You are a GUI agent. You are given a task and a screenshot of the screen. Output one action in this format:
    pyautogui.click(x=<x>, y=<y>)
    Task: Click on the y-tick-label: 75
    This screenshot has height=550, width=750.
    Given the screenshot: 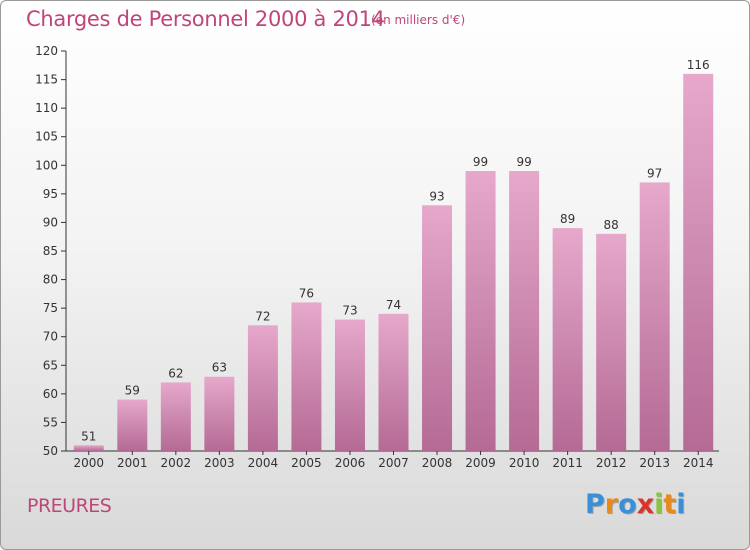 What is the action you would take?
    pyautogui.click(x=50, y=308)
    